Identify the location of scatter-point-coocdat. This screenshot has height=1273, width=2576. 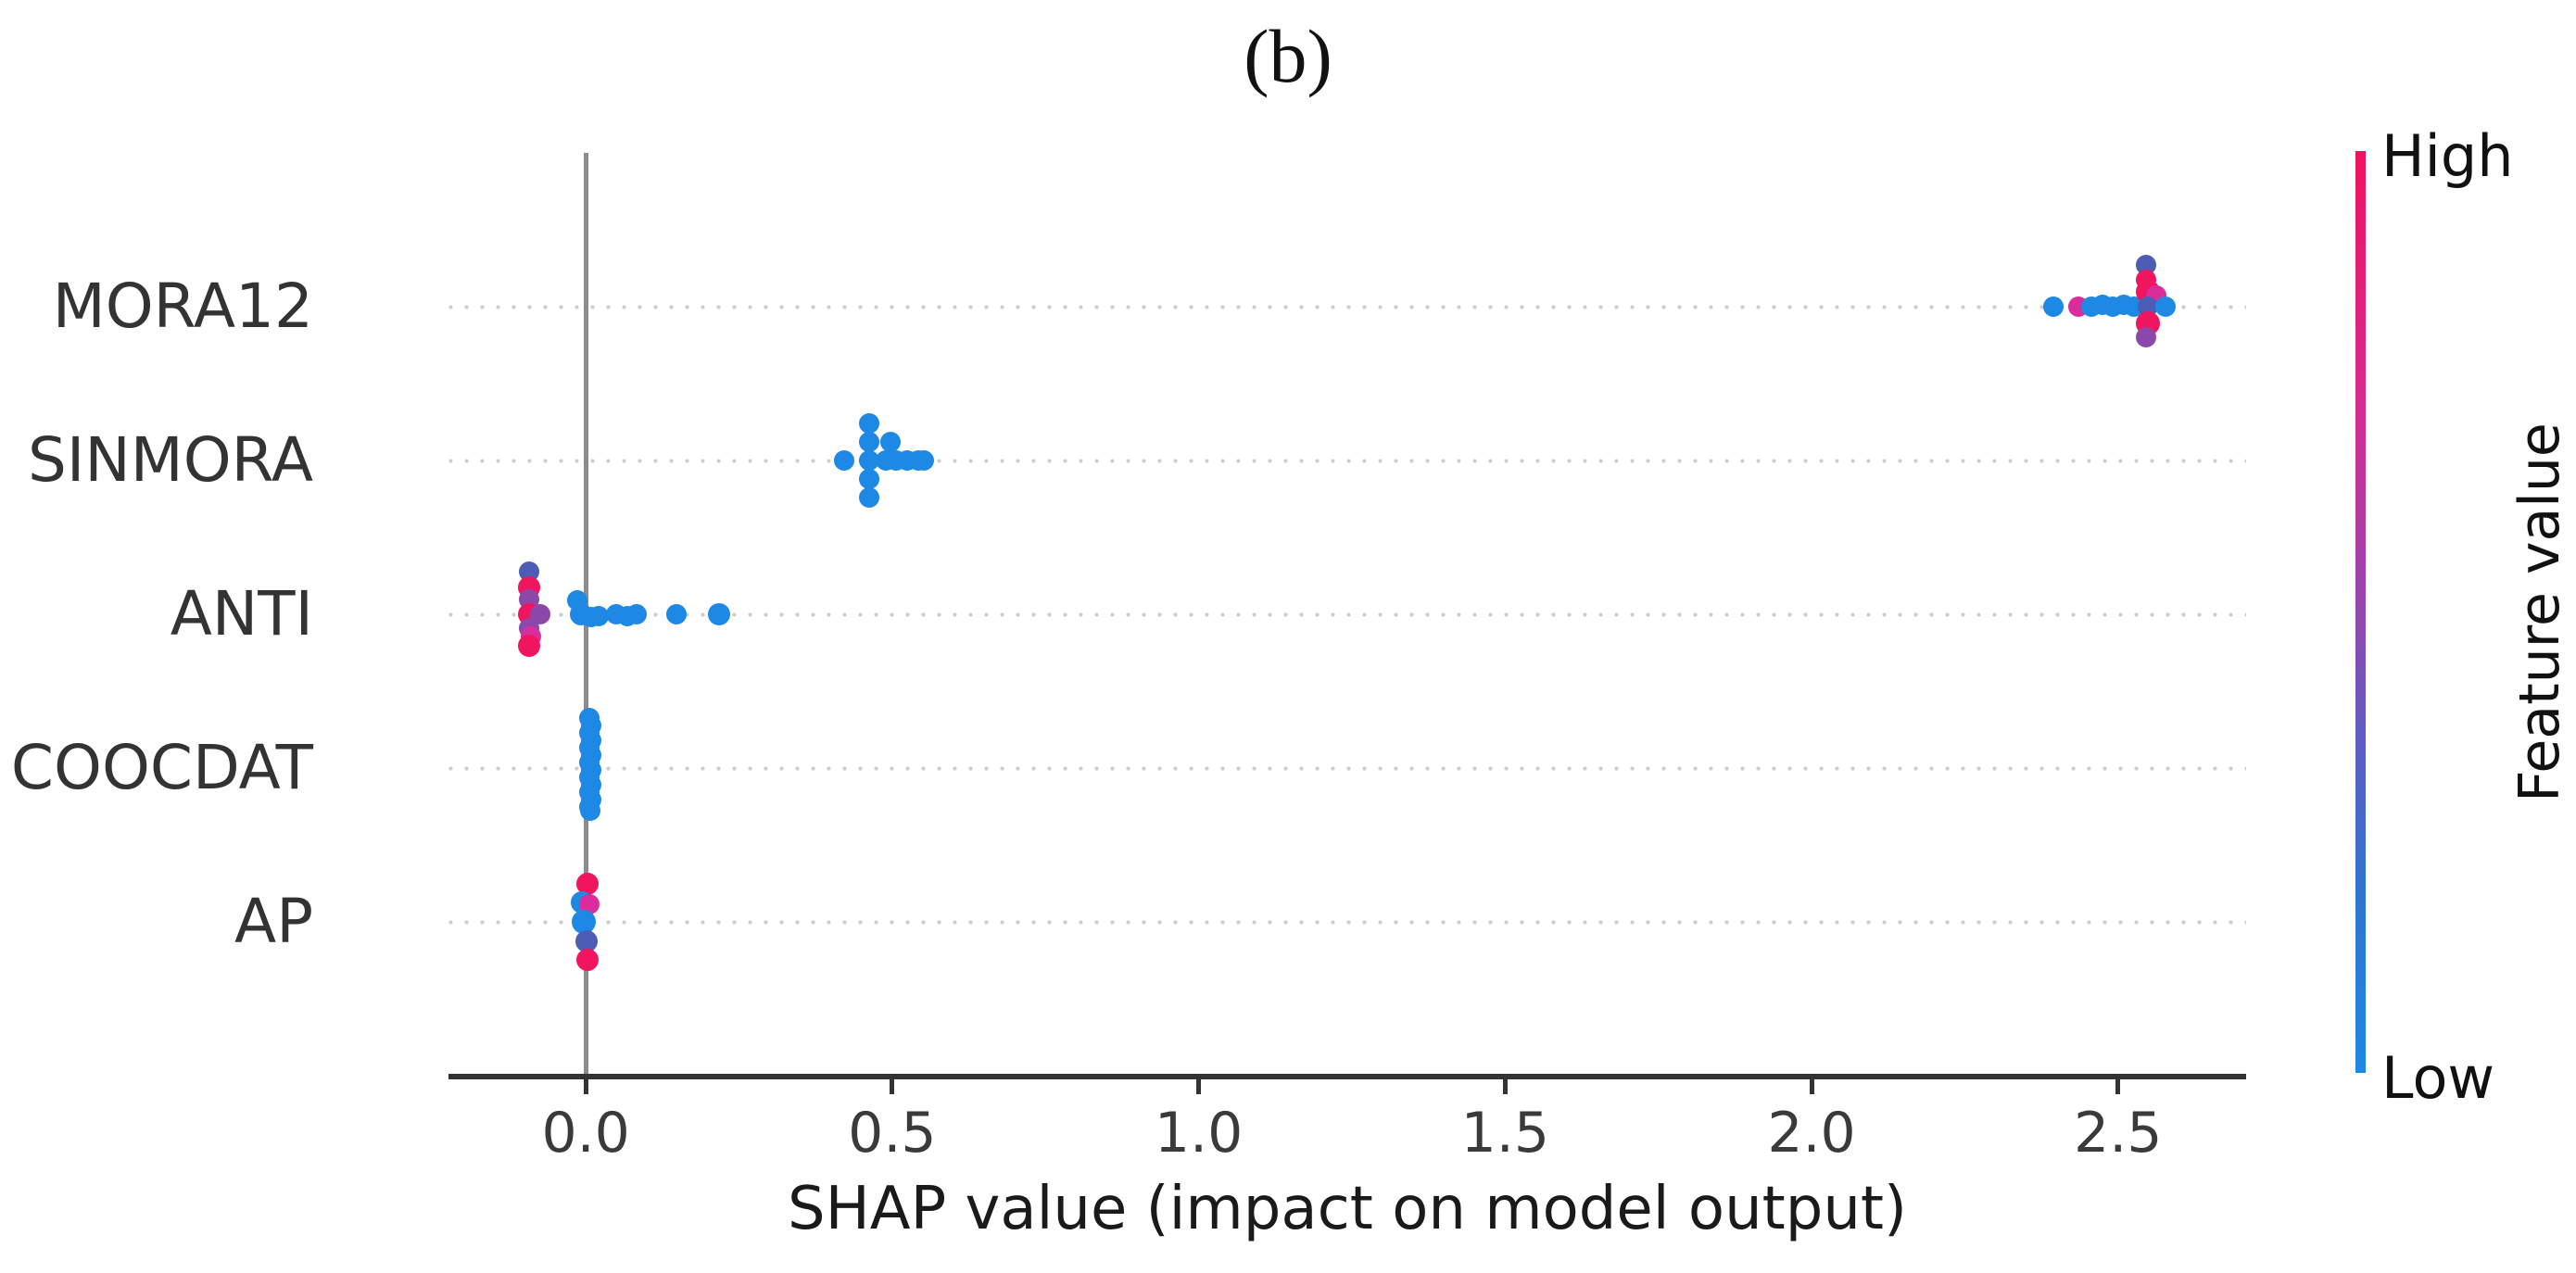
(590, 810).